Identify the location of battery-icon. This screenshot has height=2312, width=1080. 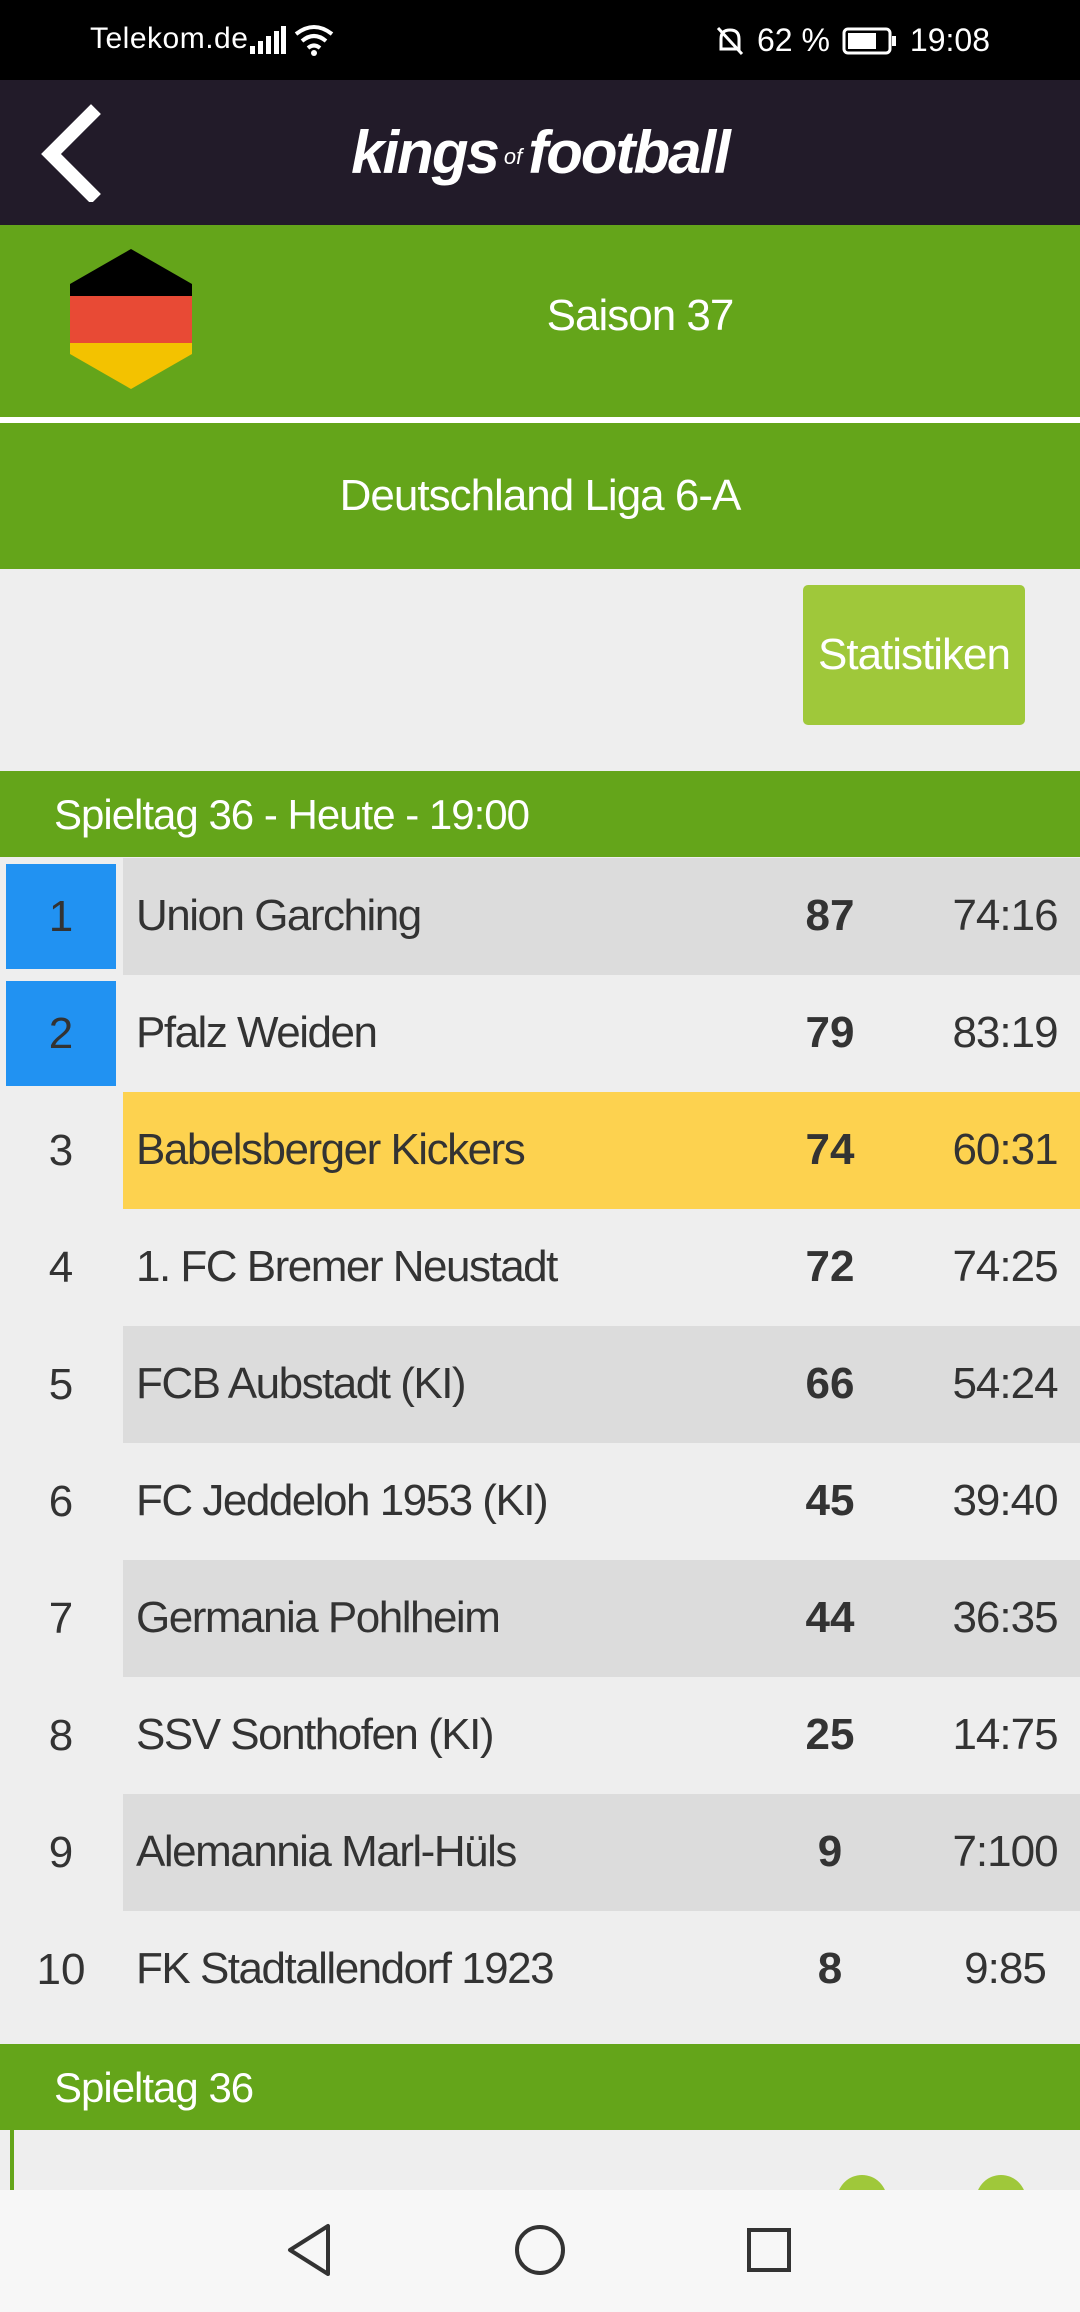
(869, 40).